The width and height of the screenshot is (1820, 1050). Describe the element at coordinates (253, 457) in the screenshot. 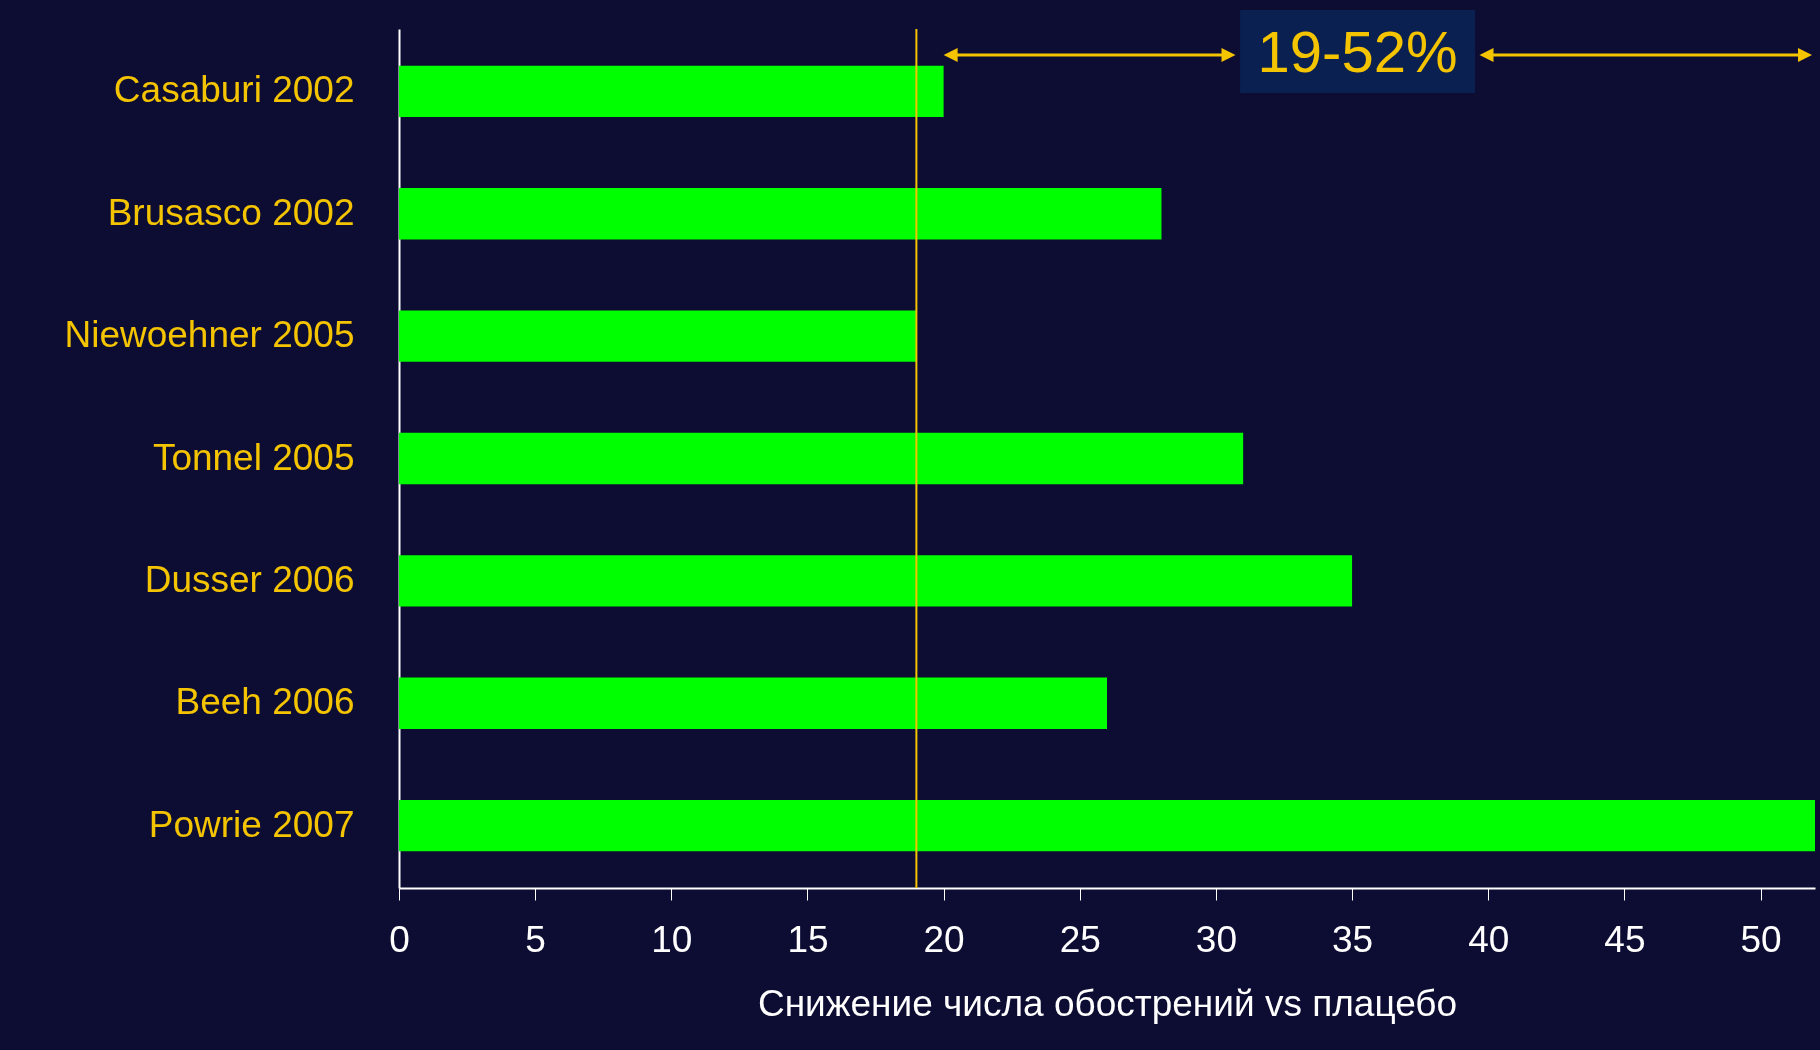

I see `y-tick-label: Tonnel 2005` at that location.